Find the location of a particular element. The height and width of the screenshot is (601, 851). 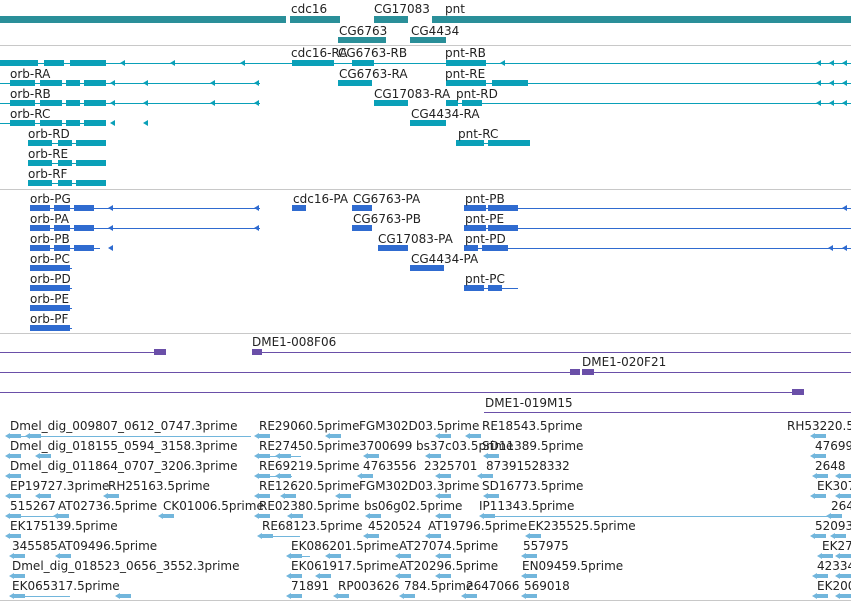

protein-label-orb-pb: orb-PB is located at coordinates (50, 239).